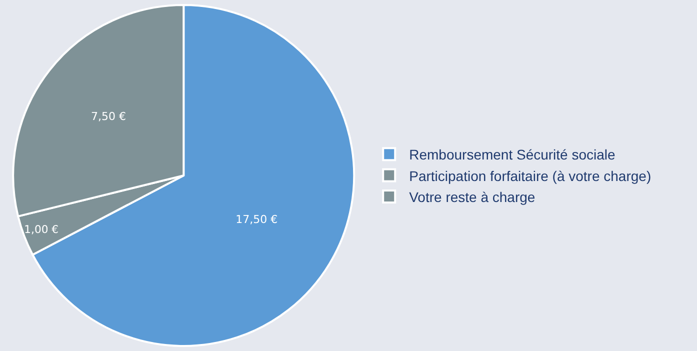  Describe the element at coordinates (472, 196) in the screenshot. I see `legend-label: Votre reste à charge` at that location.